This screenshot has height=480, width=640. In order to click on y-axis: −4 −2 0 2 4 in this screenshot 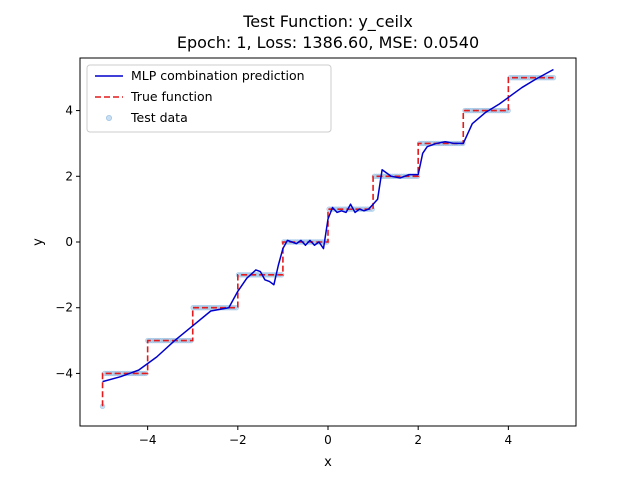, I will do `click(67, 242)`.